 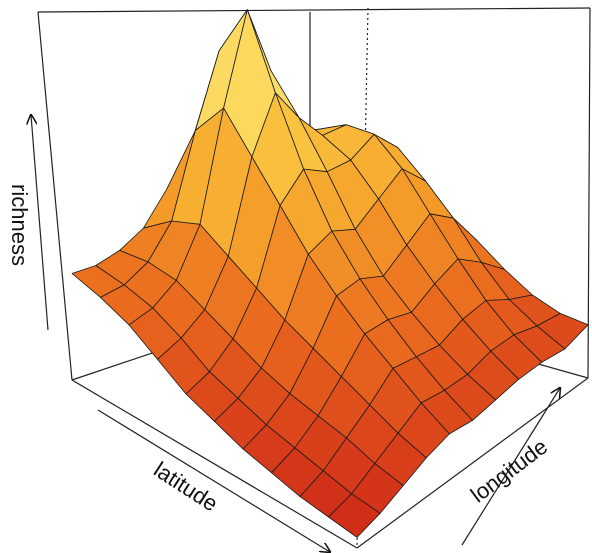 I want to click on z-arrow, so click(x=40, y=223).